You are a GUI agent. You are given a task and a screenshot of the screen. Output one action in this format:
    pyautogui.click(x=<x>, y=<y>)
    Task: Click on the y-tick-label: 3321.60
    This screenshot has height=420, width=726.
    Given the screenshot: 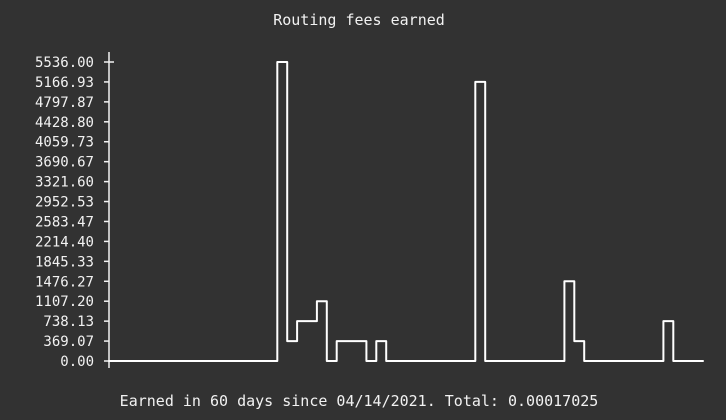 What is the action you would take?
    pyautogui.click(x=64, y=183)
    